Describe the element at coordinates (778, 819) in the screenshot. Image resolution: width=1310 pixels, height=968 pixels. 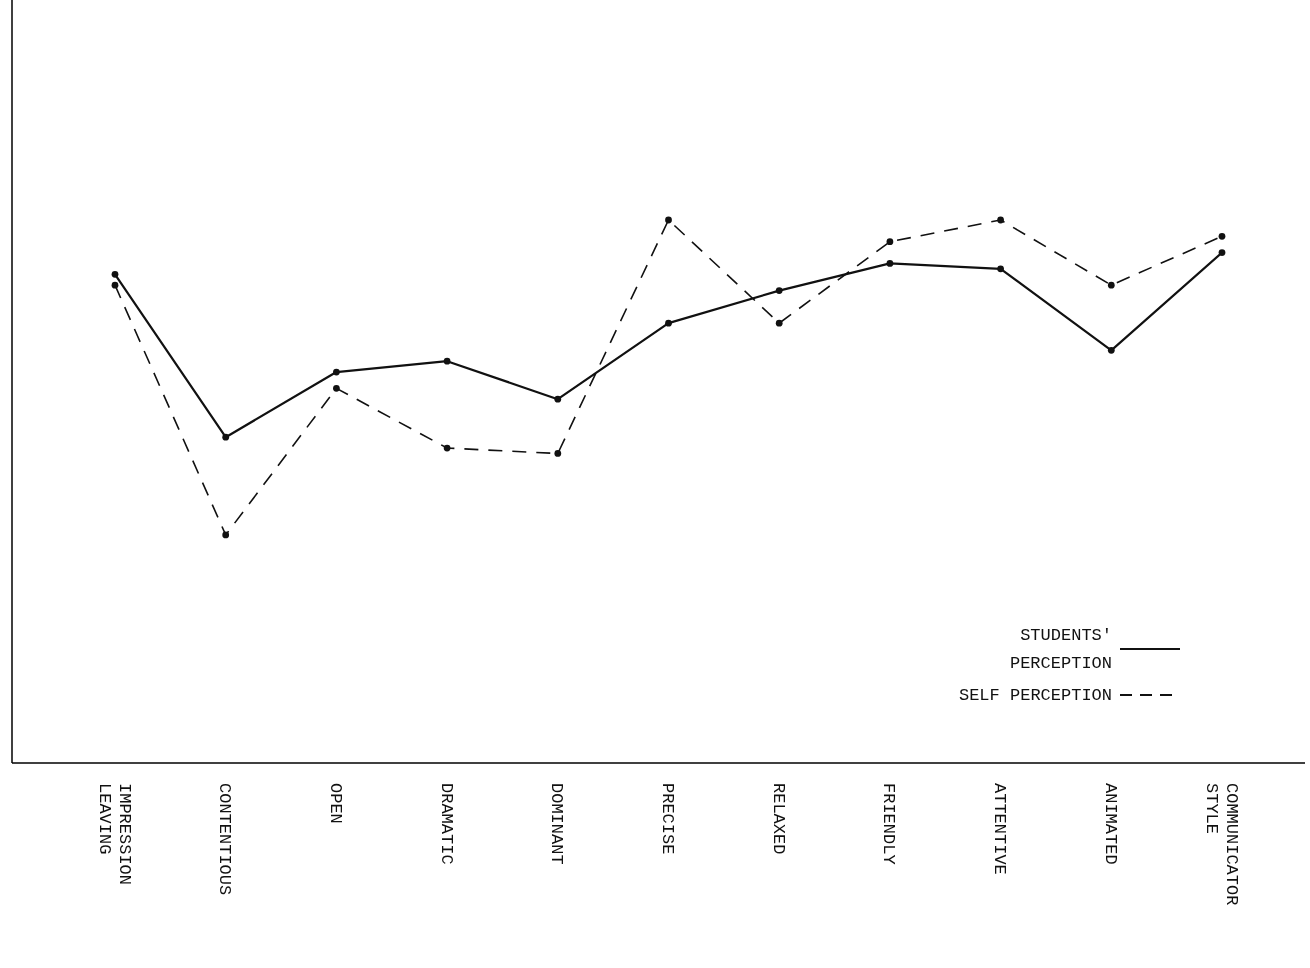
I see `x-tick-label: RELAXED` at that location.